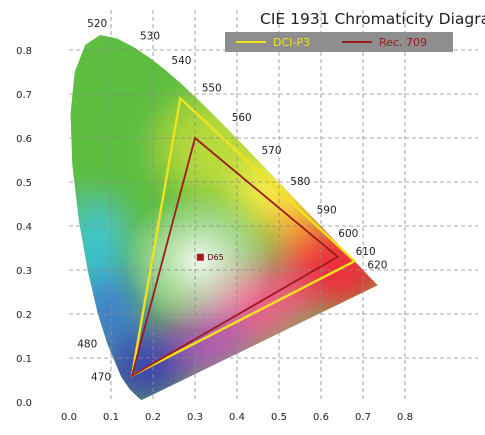 The image size is (485, 435). Describe the element at coordinates (279, 417) in the screenshot. I see `x-tick-label: 0.5` at that location.